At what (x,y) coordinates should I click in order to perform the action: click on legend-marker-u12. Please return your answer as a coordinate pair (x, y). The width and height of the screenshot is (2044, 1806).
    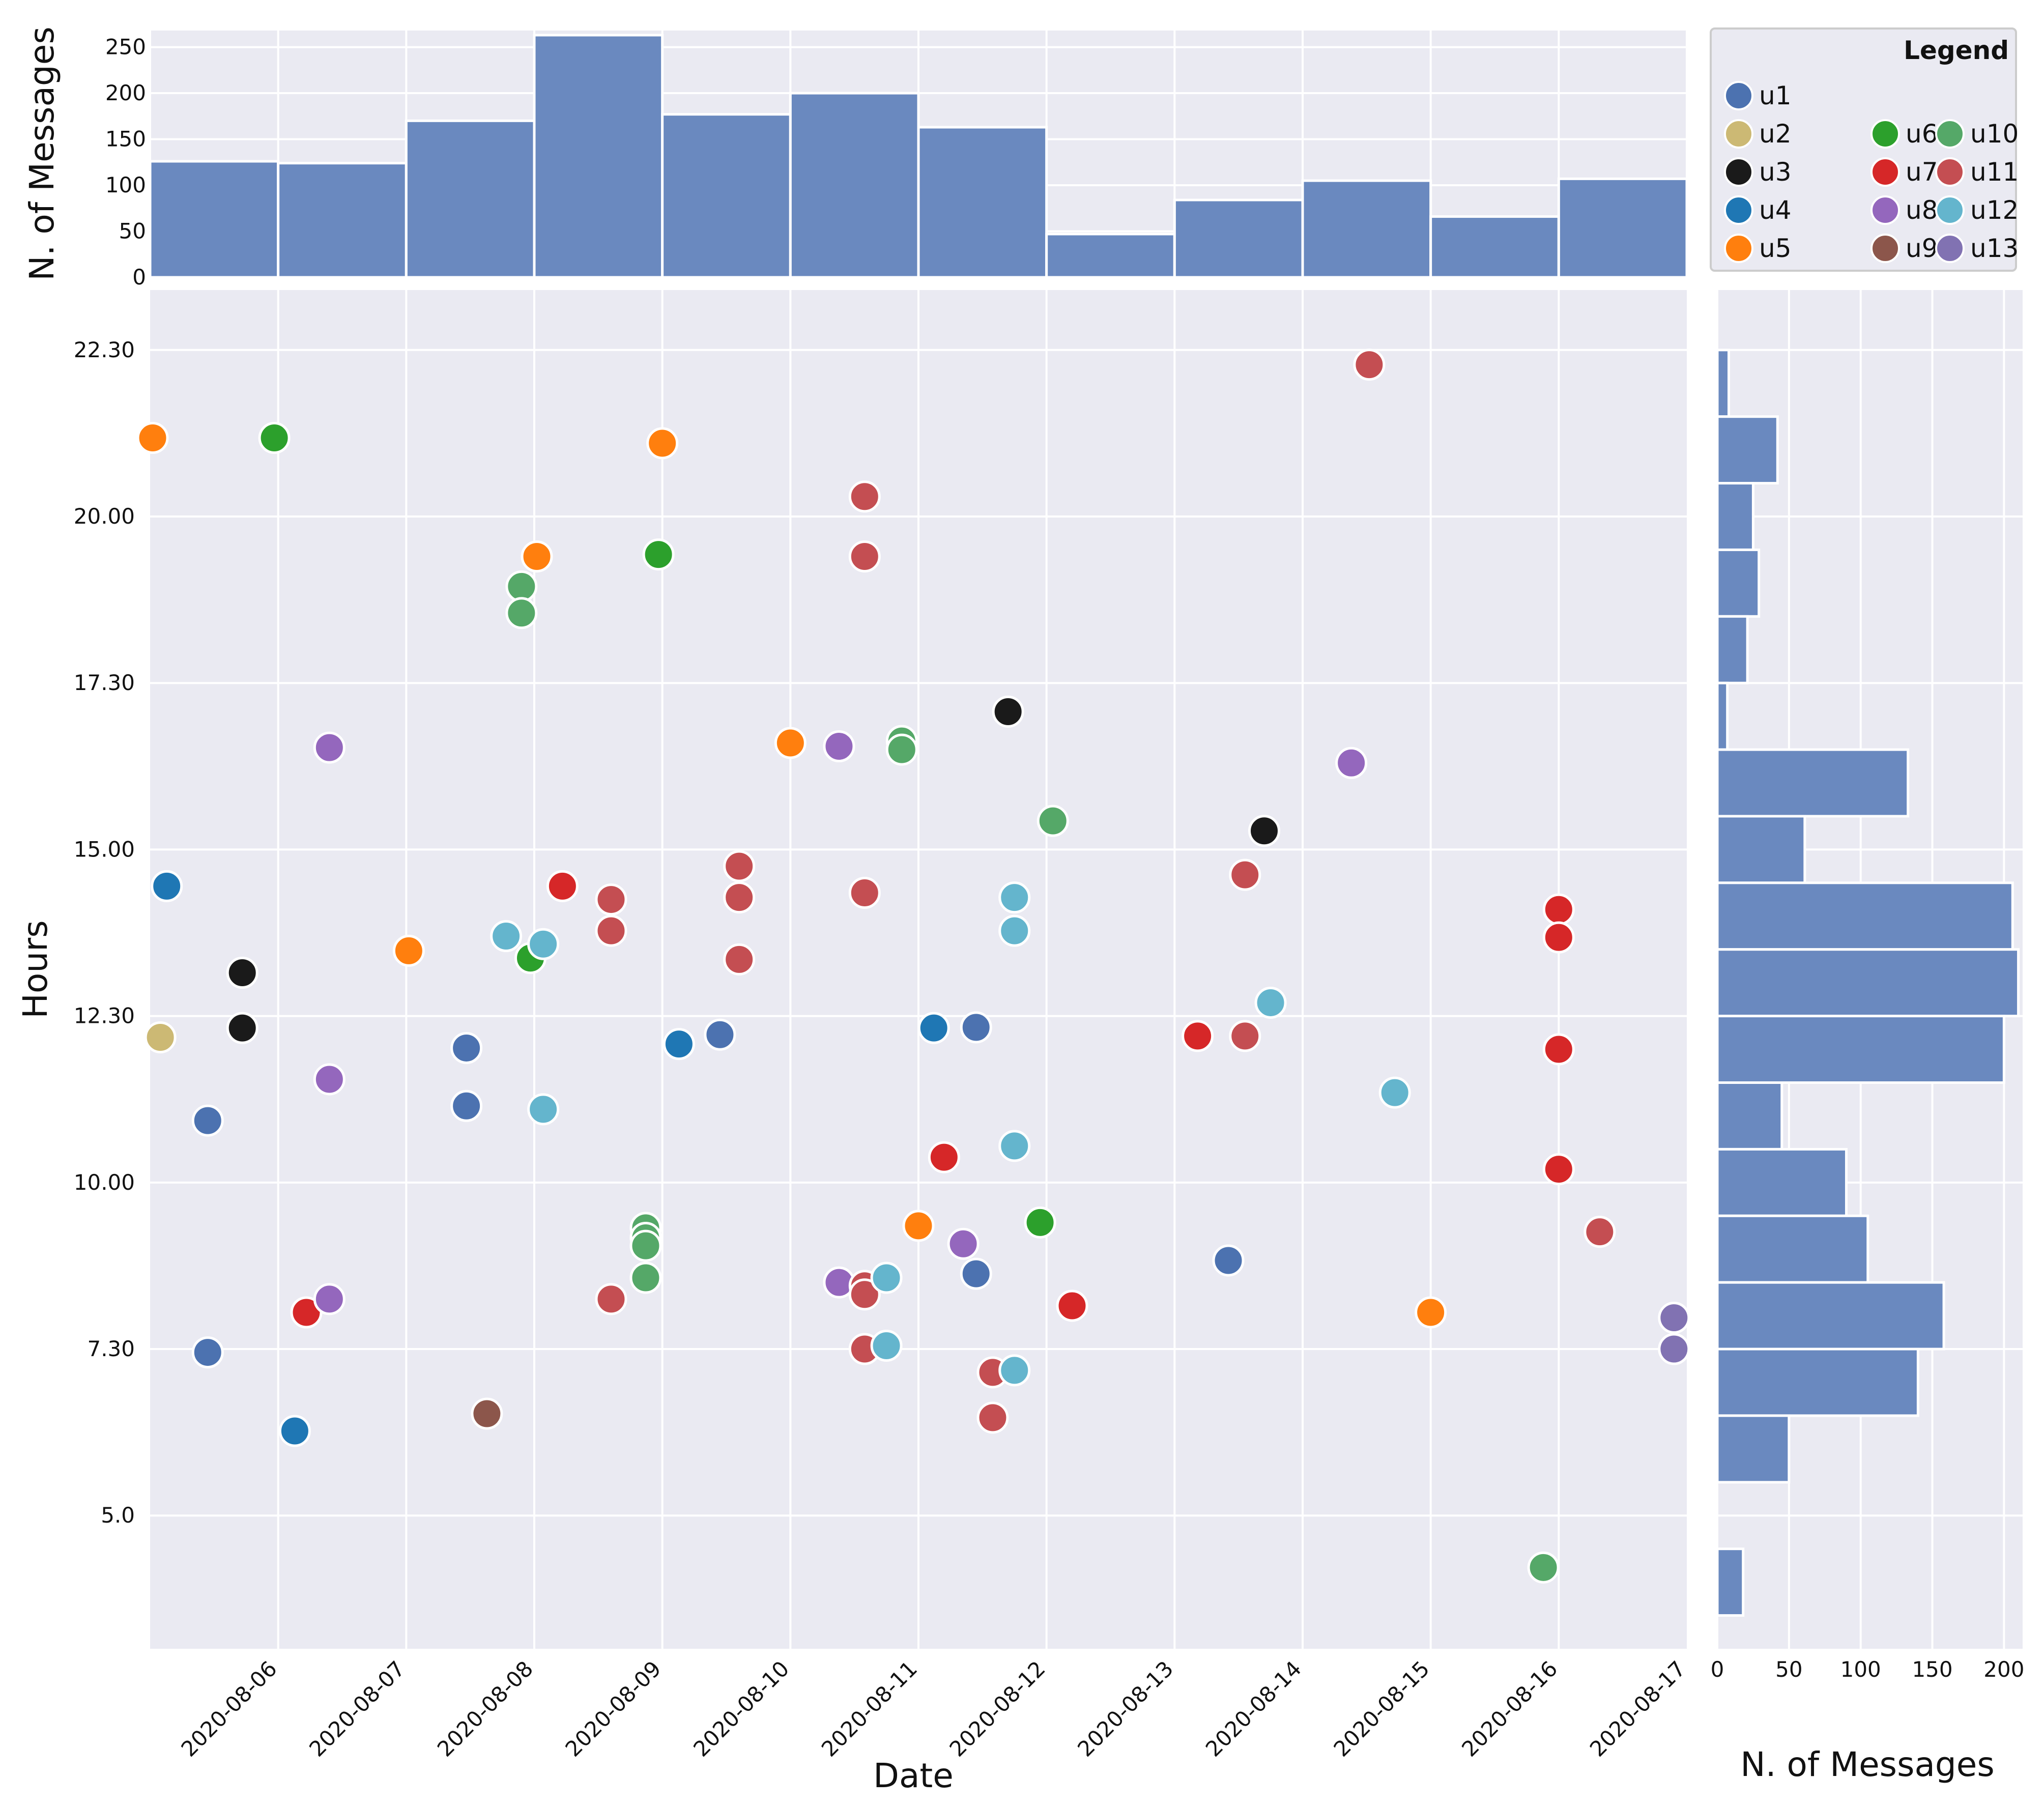
    Looking at the image, I should click on (1950, 210).